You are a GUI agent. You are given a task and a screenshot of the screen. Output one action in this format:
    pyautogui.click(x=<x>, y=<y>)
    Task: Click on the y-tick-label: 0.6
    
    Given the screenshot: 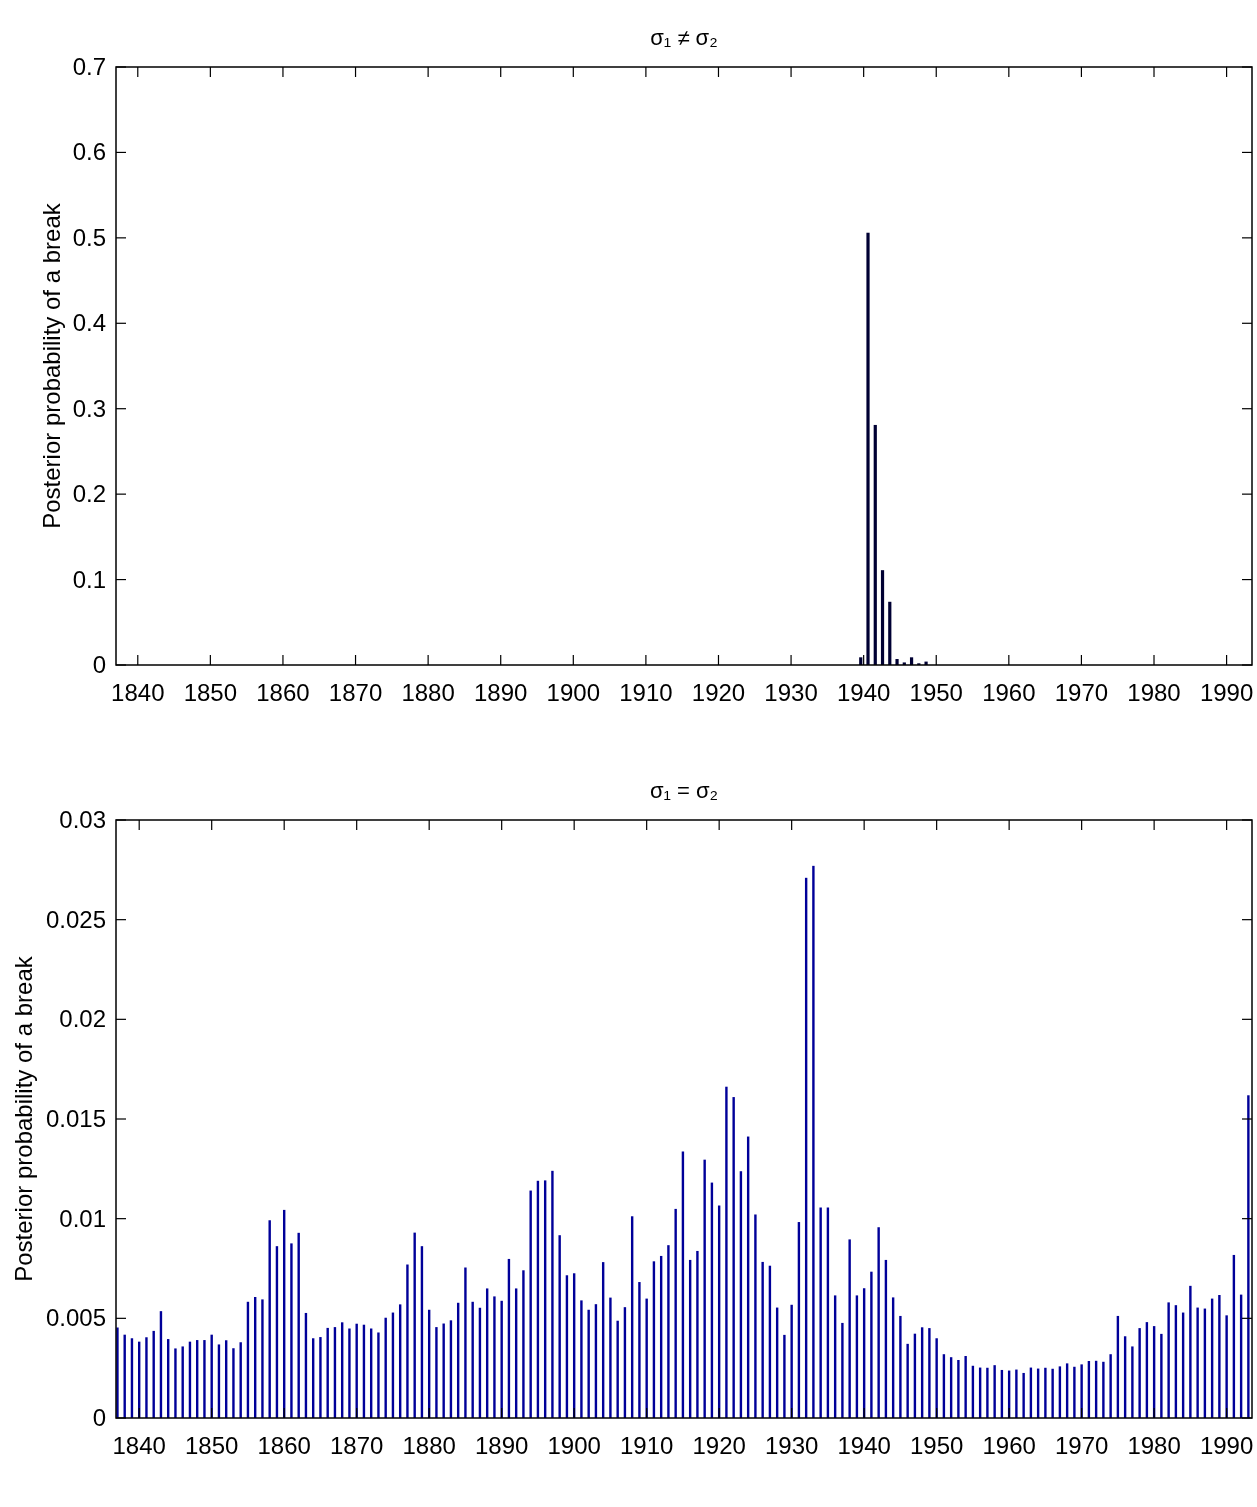 What is the action you would take?
    pyautogui.click(x=89, y=152)
    